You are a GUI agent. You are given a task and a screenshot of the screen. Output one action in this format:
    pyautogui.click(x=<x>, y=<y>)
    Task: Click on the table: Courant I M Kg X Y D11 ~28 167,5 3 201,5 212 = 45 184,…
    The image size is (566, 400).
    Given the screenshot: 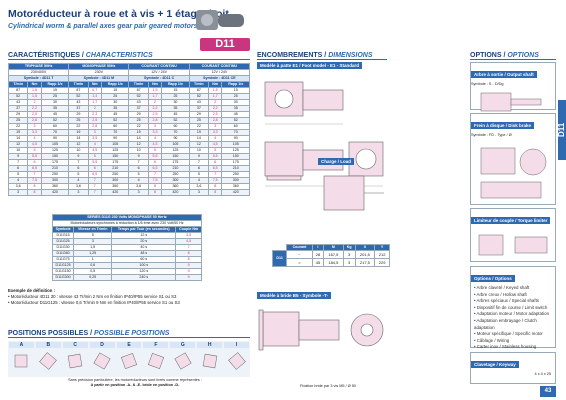 What is the action you would take?
    pyautogui.click(x=330, y=255)
    